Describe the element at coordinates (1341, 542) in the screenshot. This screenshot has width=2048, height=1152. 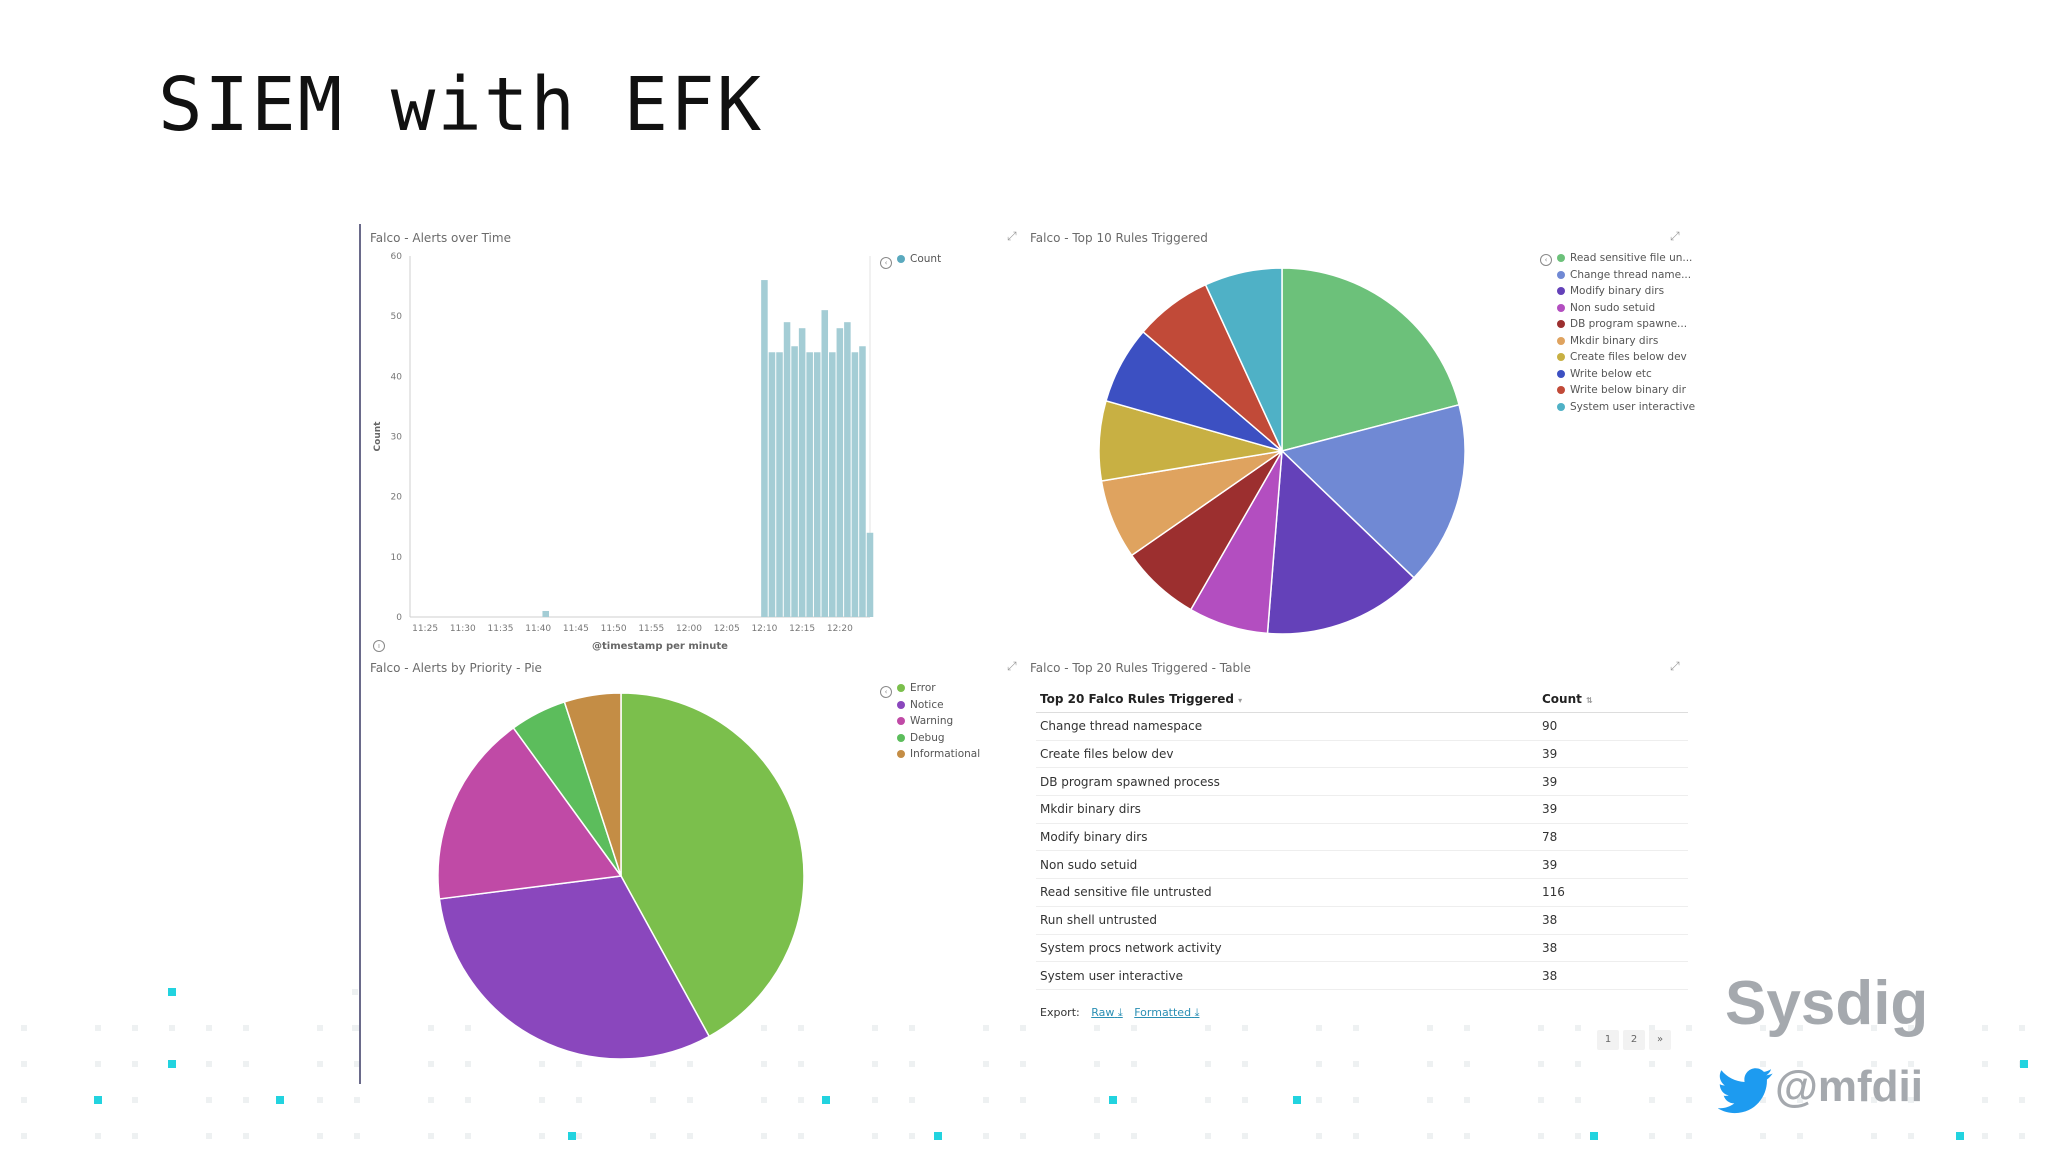
I see `pie-slice-modify-binary-dirs` at that location.